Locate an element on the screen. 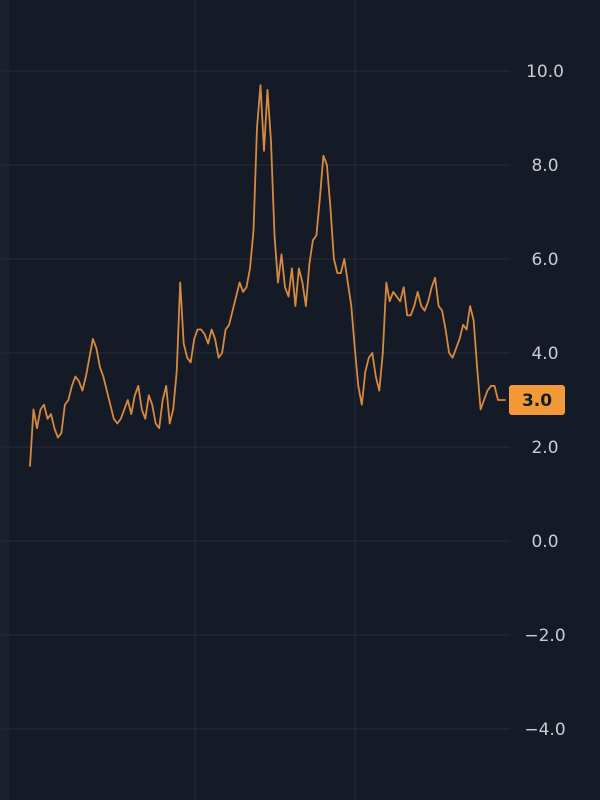 Image resolution: width=600 pixels, height=800 pixels. y-tick-label: 4.0 is located at coordinates (544, 354).